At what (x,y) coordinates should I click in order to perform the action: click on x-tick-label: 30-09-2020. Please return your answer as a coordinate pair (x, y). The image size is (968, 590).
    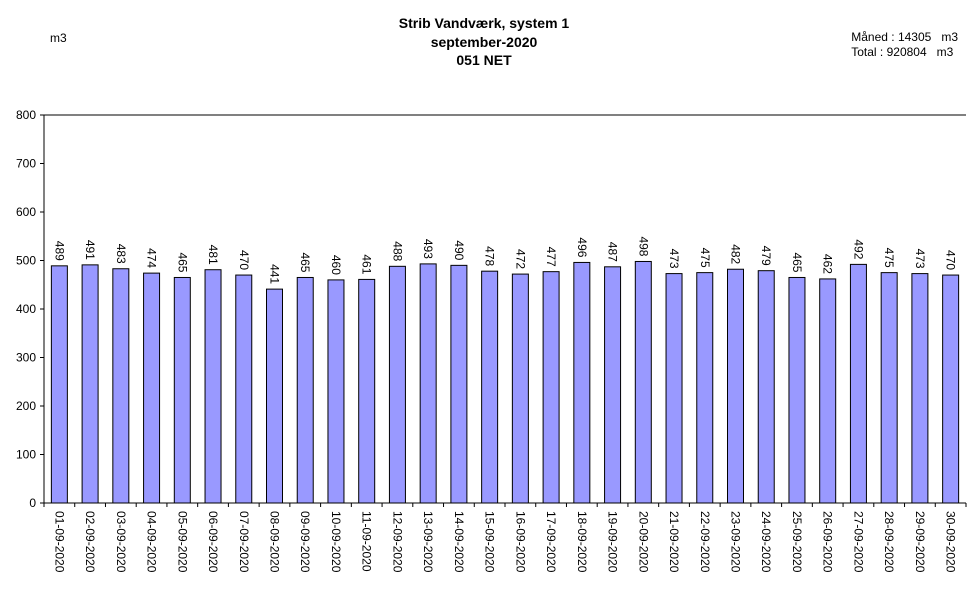
    Looking at the image, I should click on (951, 542).